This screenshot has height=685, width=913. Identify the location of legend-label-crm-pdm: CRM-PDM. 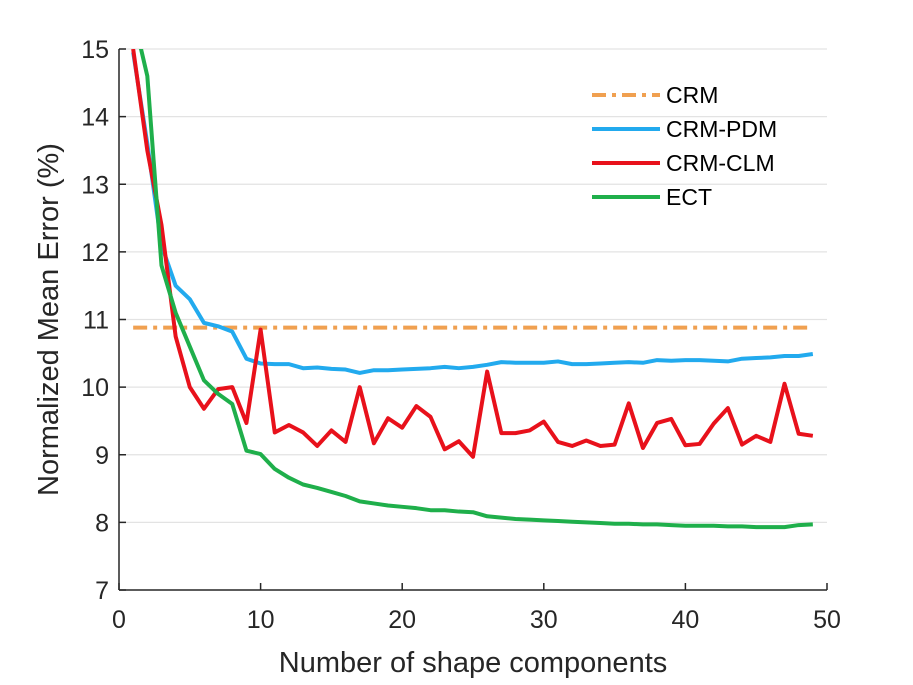
(721, 129).